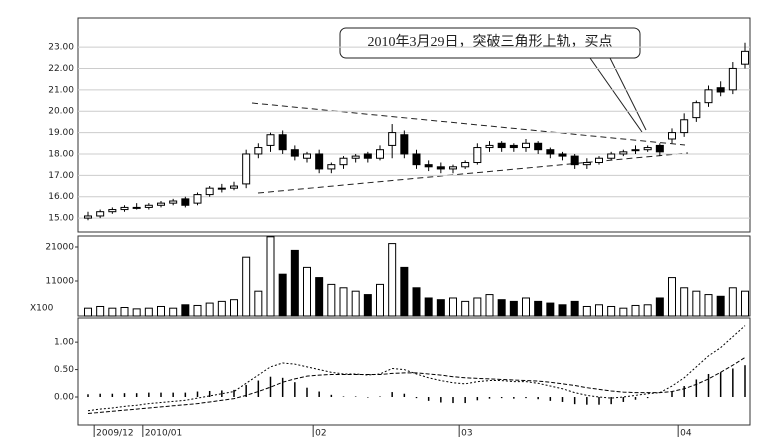 The width and height of the screenshot is (781, 447). Describe the element at coordinates (61, 219) in the screenshot. I see `y-tick-label: 15.00` at that location.